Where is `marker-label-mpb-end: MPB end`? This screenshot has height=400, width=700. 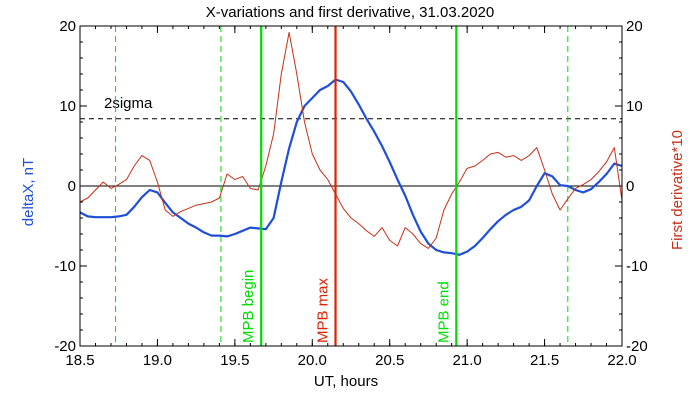
marker-label-mpb-end: MPB end is located at coordinates (443, 312).